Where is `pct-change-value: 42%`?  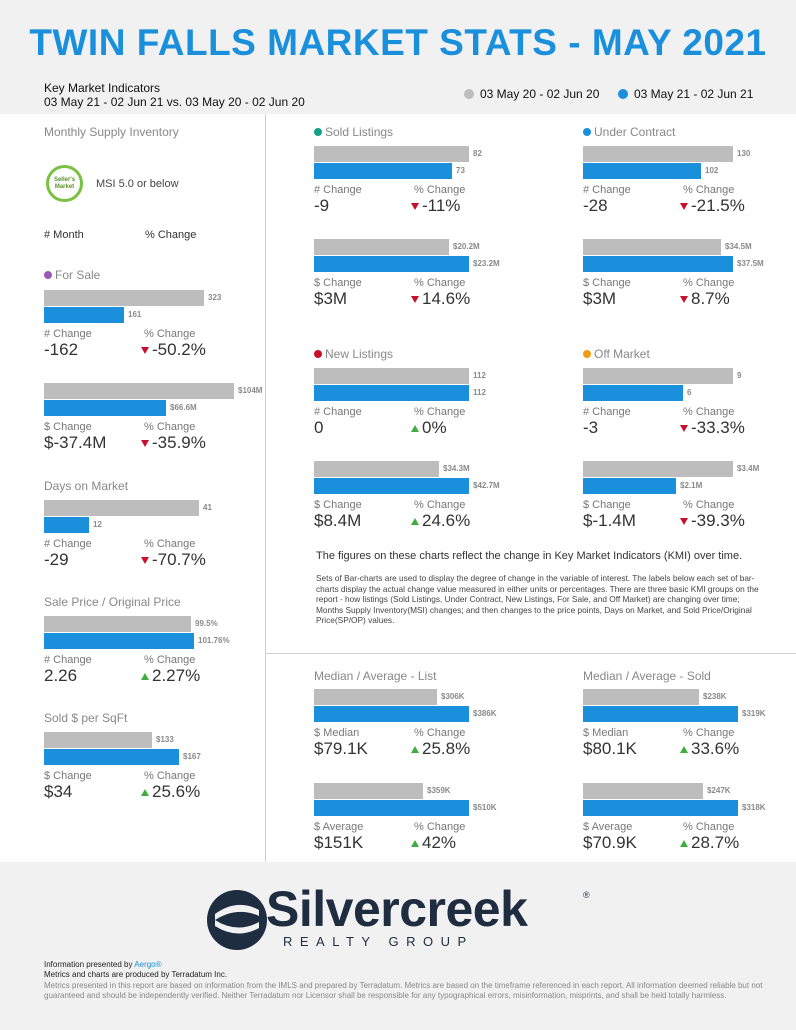 pct-change-value: 42% is located at coordinates (433, 843).